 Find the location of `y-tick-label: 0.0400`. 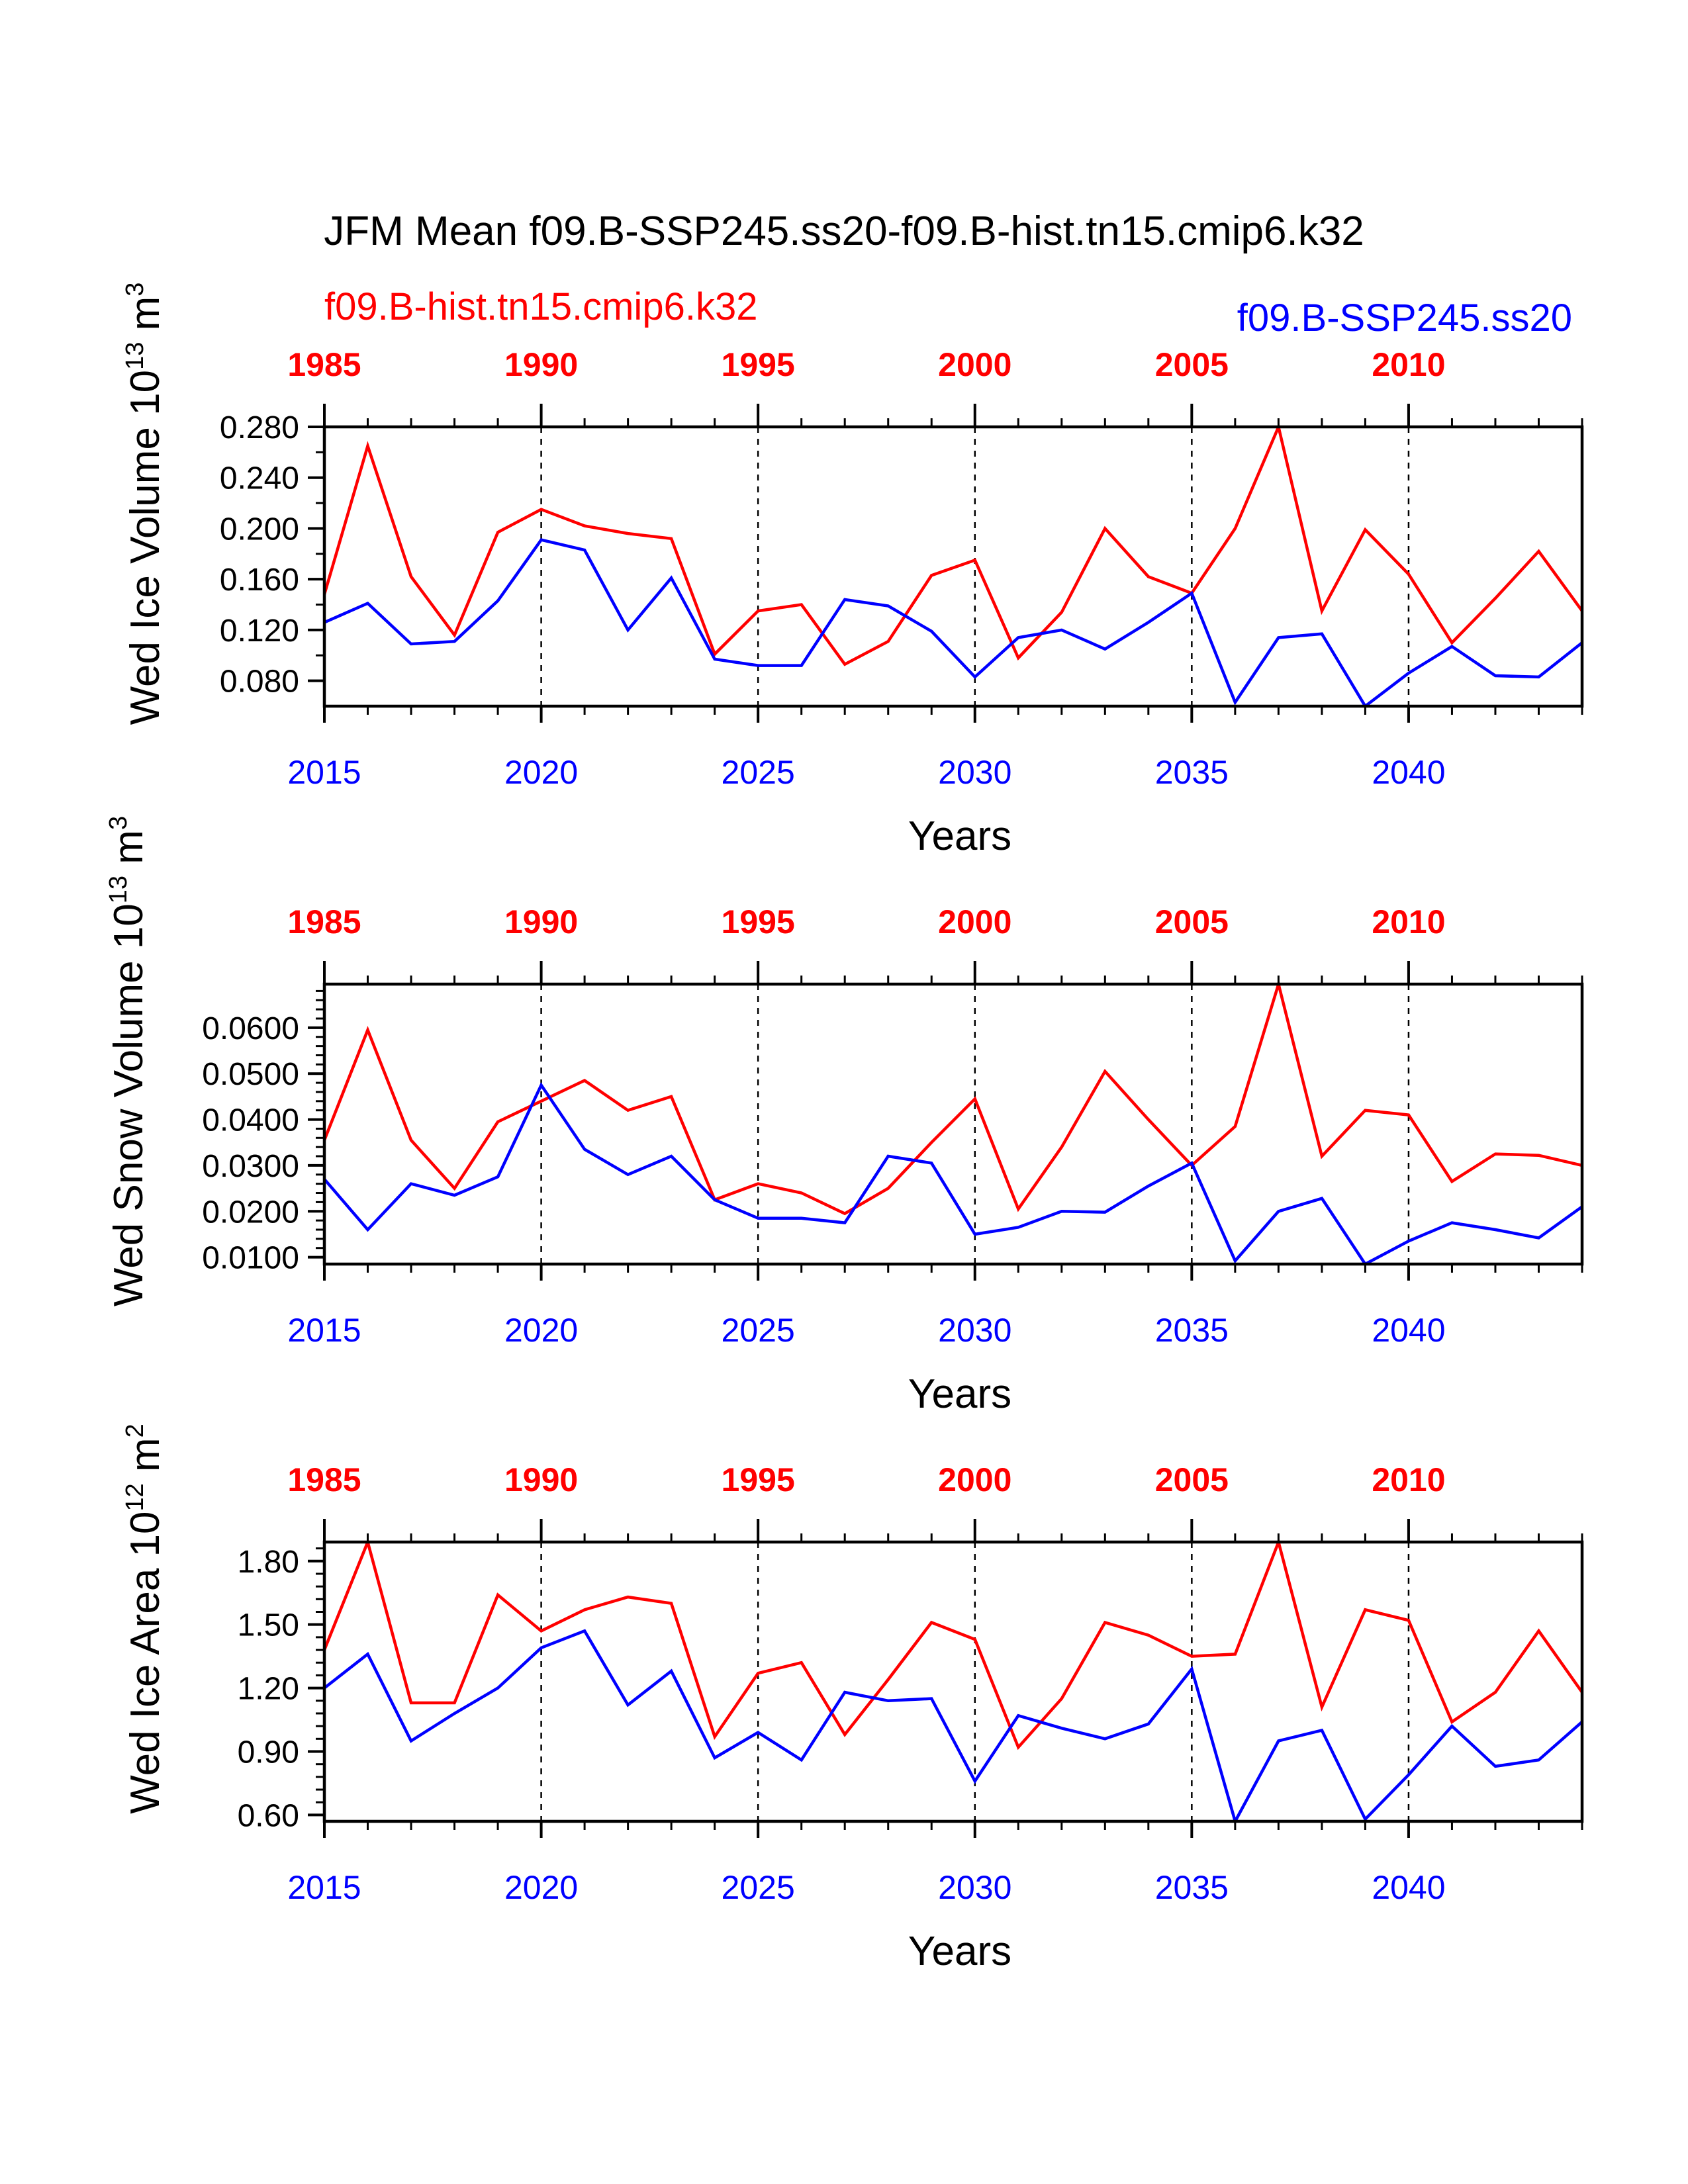

y-tick-label: 0.0400 is located at coordinates (250, 1120).